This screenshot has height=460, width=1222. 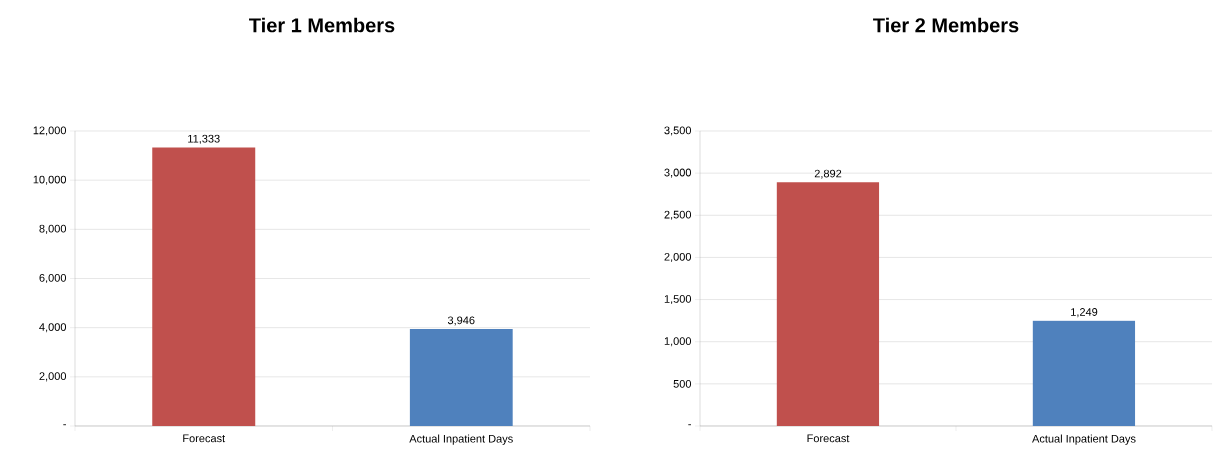 What do you see at coordinates (53, 229) in the screenshot?
I see `y-tick-label: 8,000` at bounding box center [53, 229].